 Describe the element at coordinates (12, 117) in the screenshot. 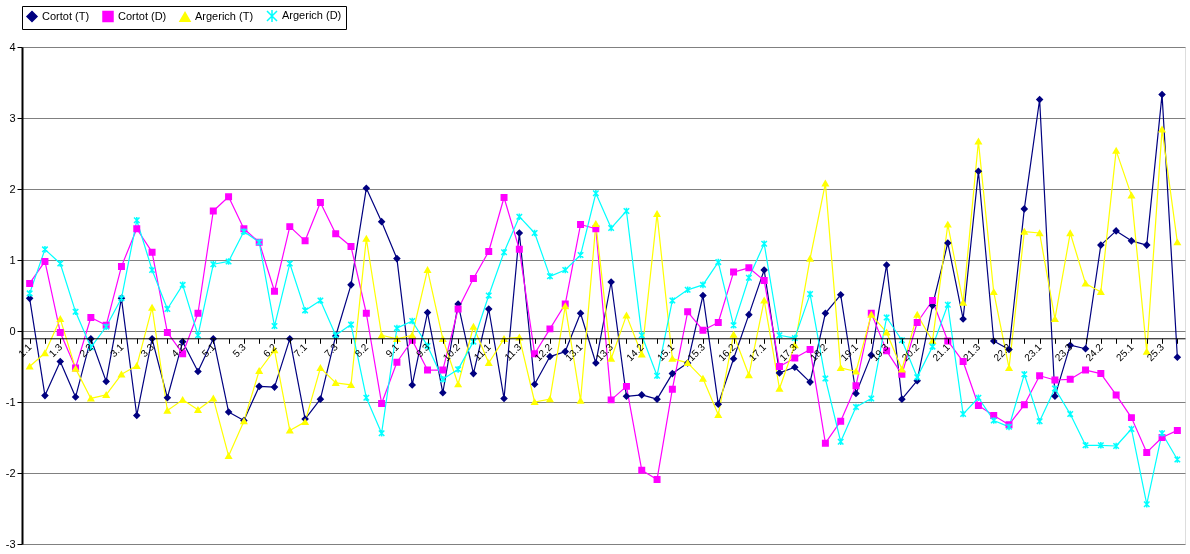

I see `y-tick-label: 3` at that location.